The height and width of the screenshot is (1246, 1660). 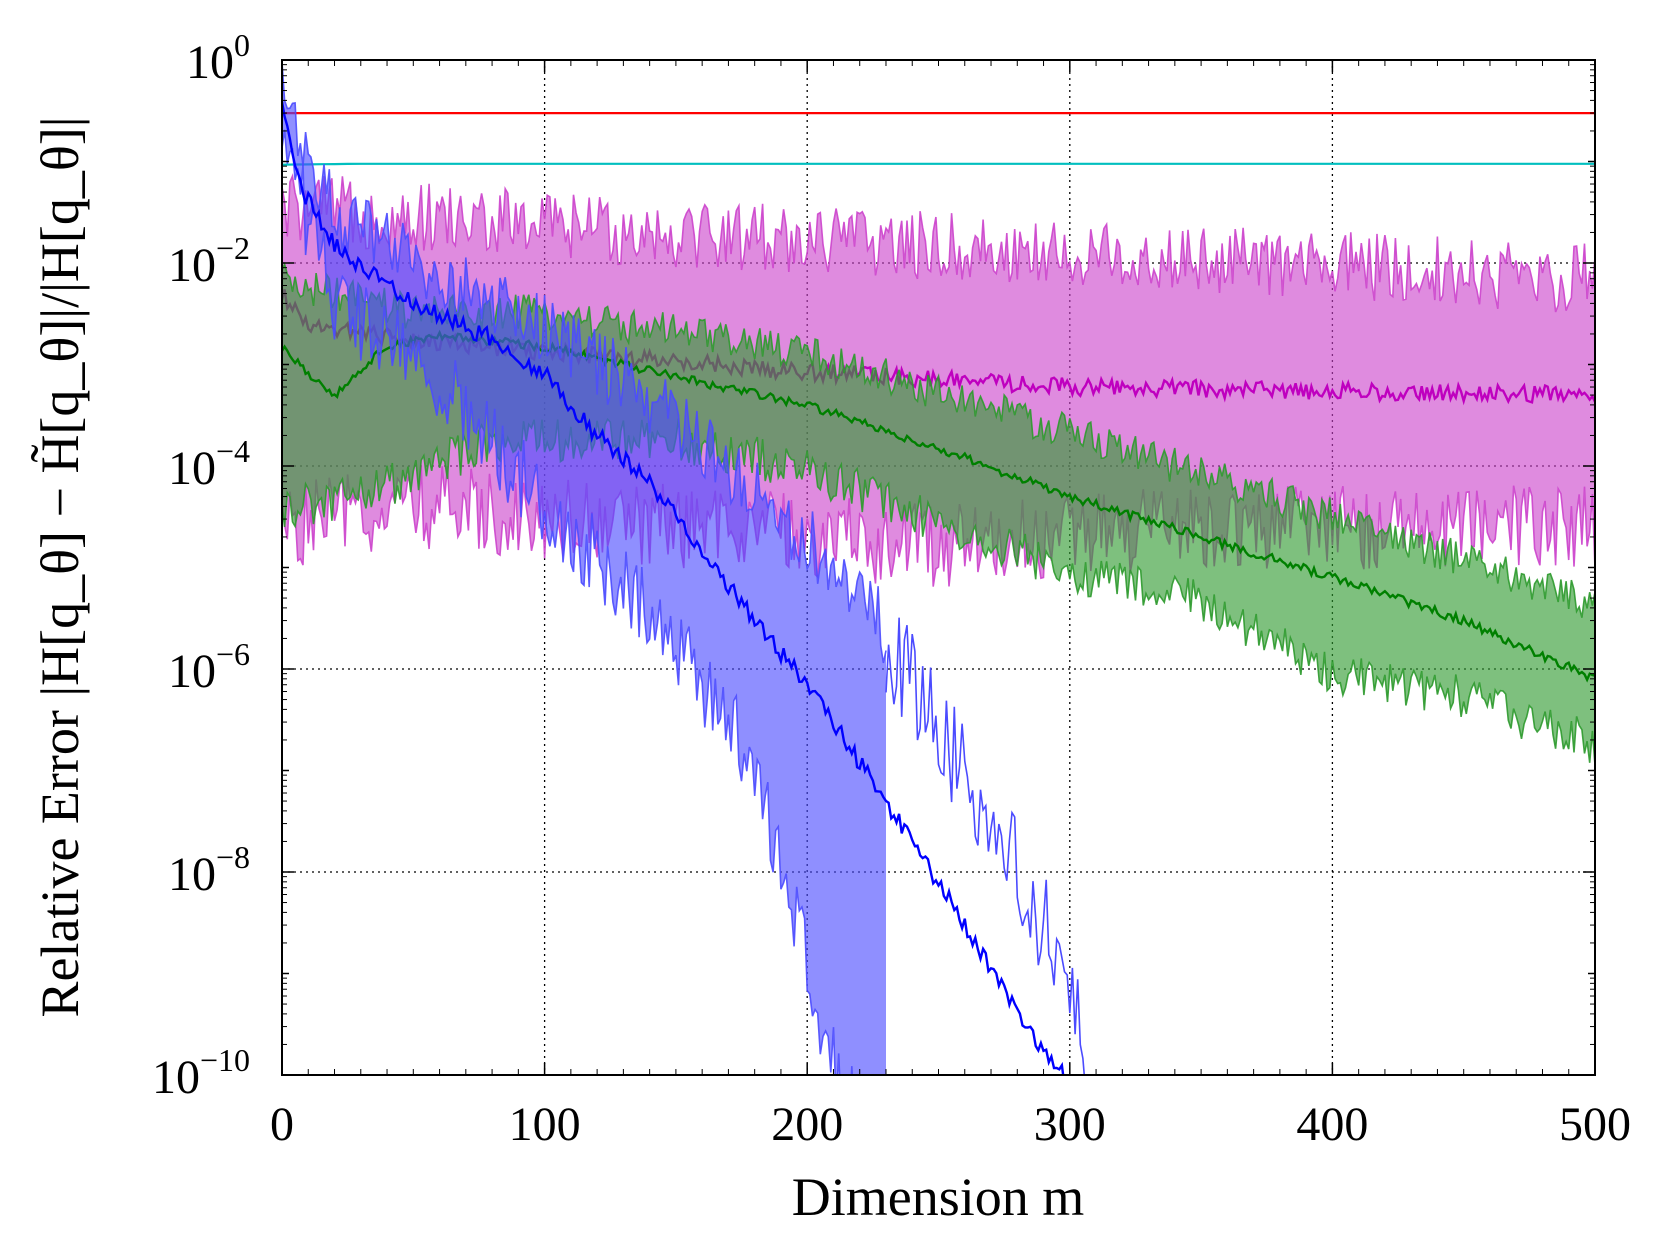 I want to click on y-tick-label: 10⁻⁴, so click(x=209, y=464).